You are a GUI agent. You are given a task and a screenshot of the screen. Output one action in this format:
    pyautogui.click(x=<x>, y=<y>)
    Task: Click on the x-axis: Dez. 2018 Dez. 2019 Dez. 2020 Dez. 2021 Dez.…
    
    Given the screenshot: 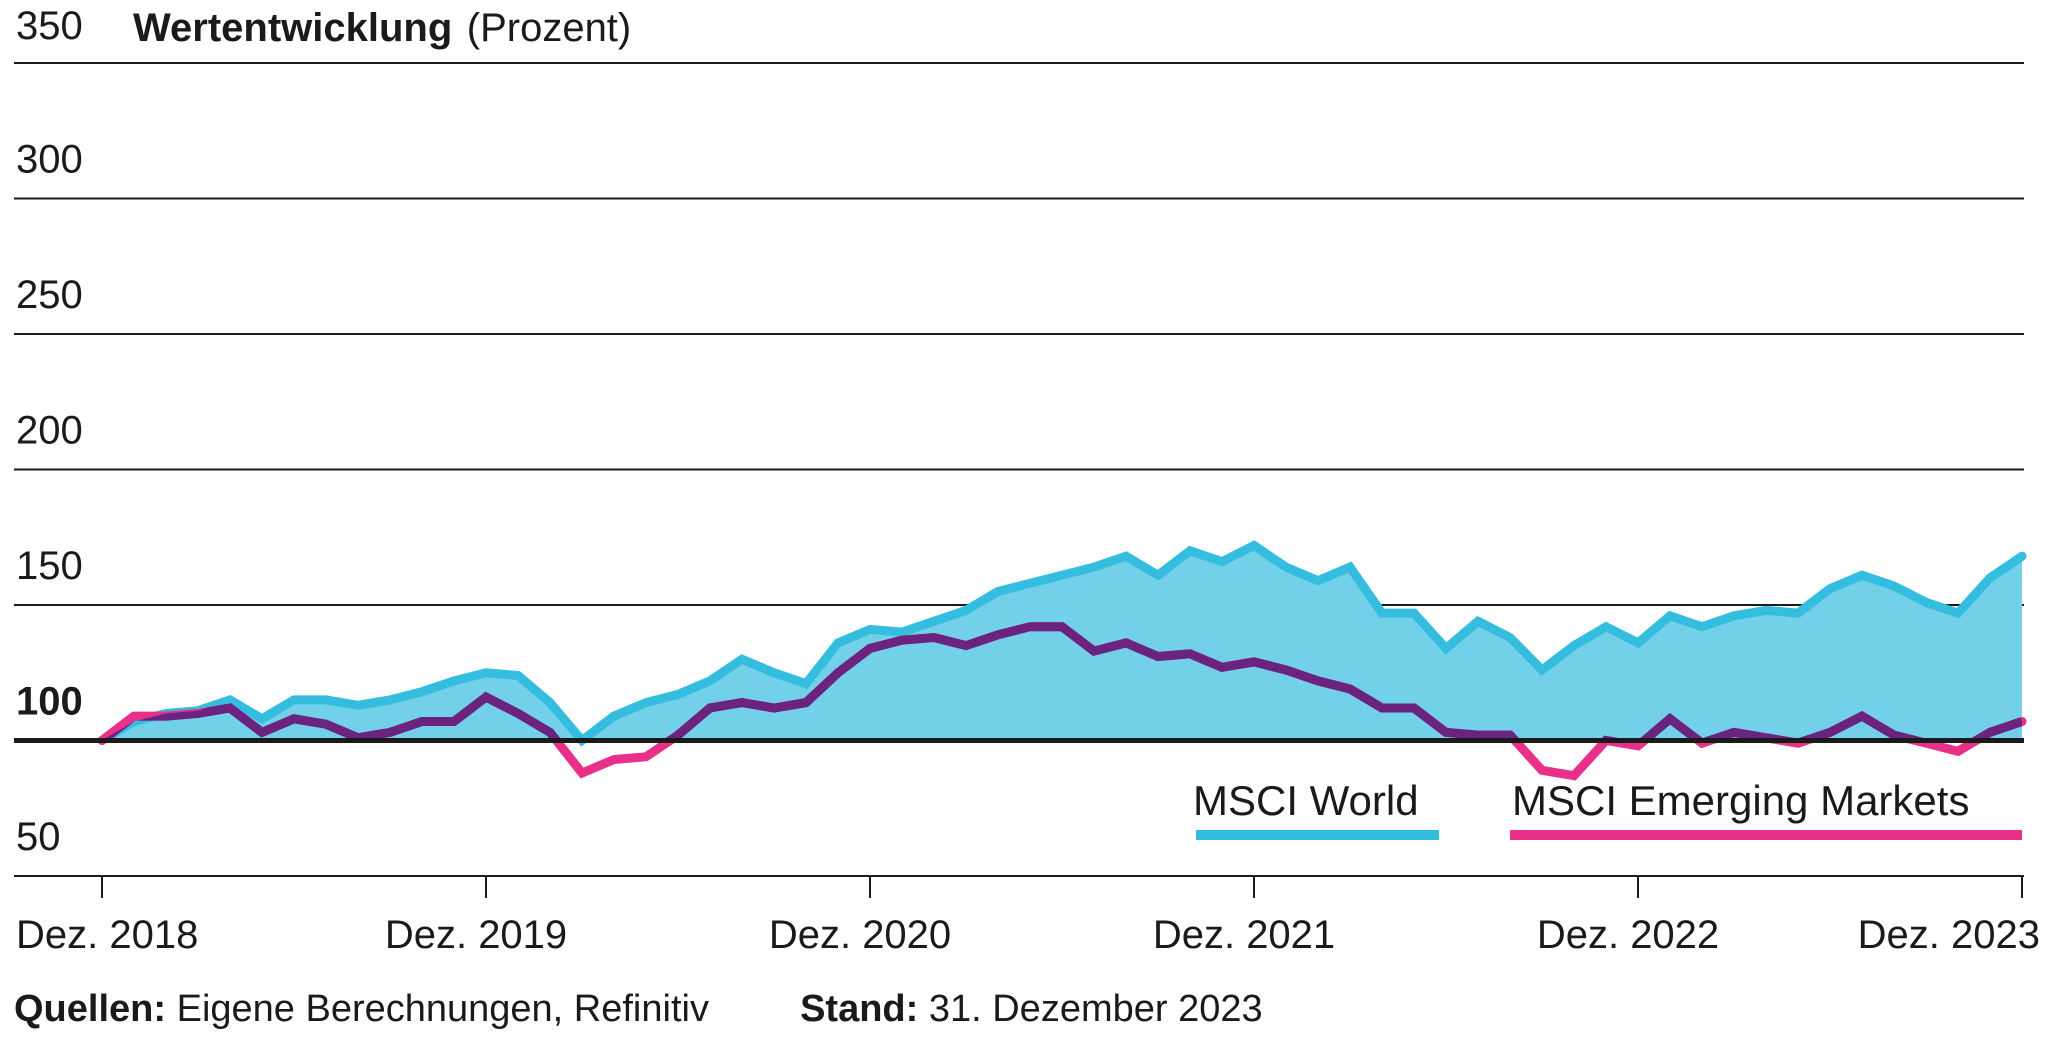 What is the action you would take?
    pyautogui.click(x=1027, y=916)
    